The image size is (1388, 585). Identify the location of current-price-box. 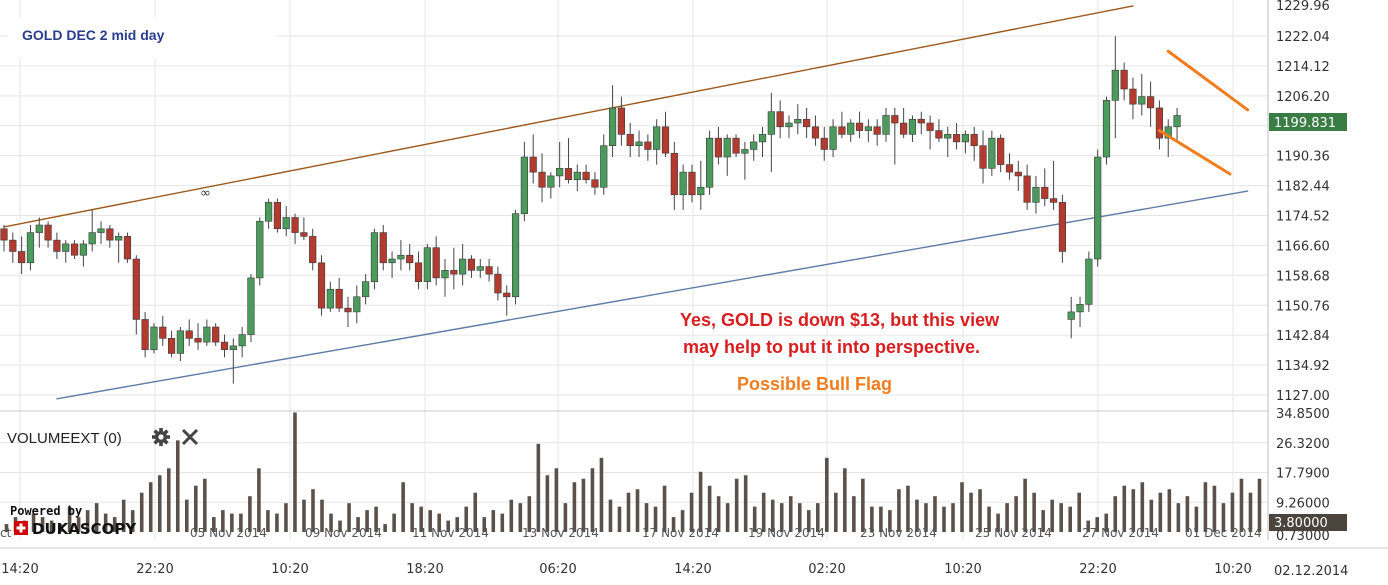
(1308, 122).